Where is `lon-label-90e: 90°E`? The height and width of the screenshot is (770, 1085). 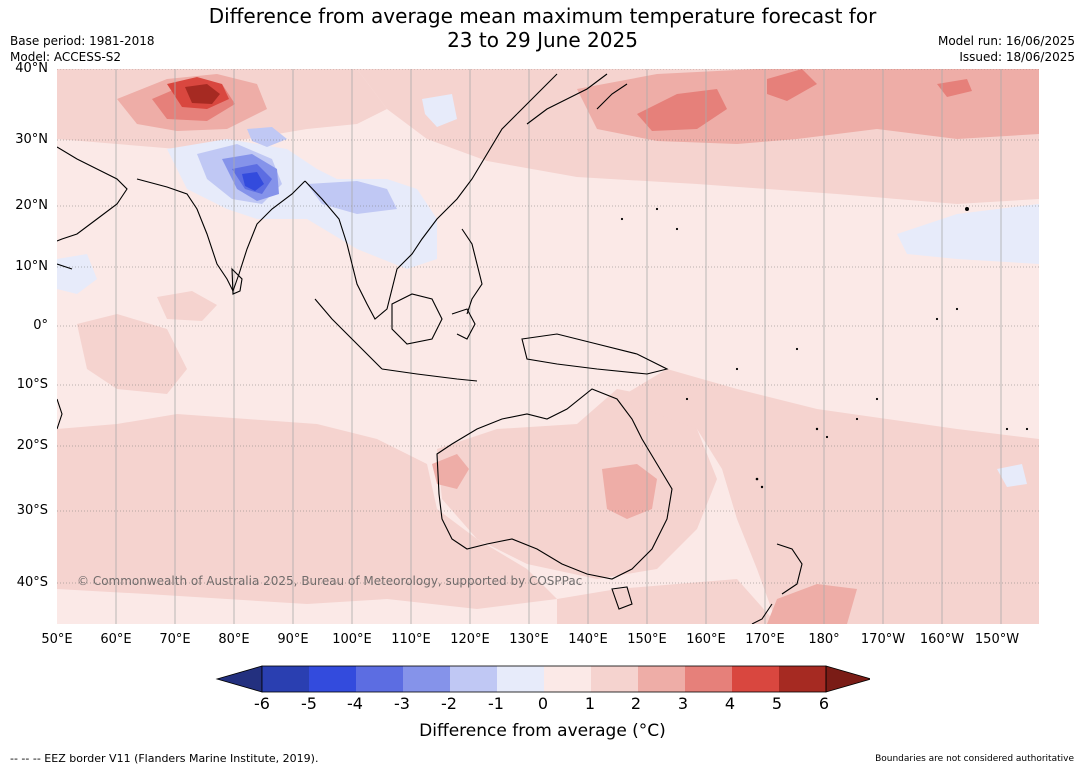 lon-label-90e: 90°E is located at coordinates (293, 639).